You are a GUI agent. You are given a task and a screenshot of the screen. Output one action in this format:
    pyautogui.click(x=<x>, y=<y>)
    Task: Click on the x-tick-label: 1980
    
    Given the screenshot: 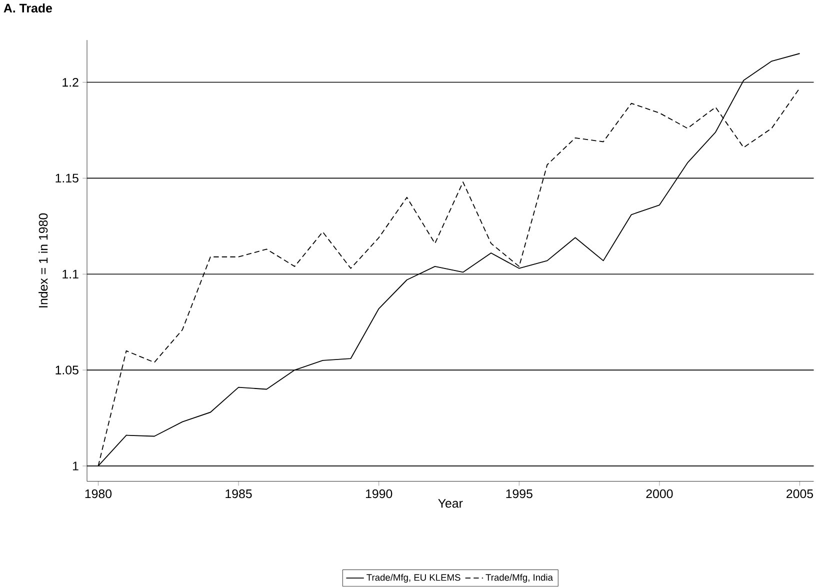 What is the action you would take?
    pyautogui.click(x=98, y=494)
    